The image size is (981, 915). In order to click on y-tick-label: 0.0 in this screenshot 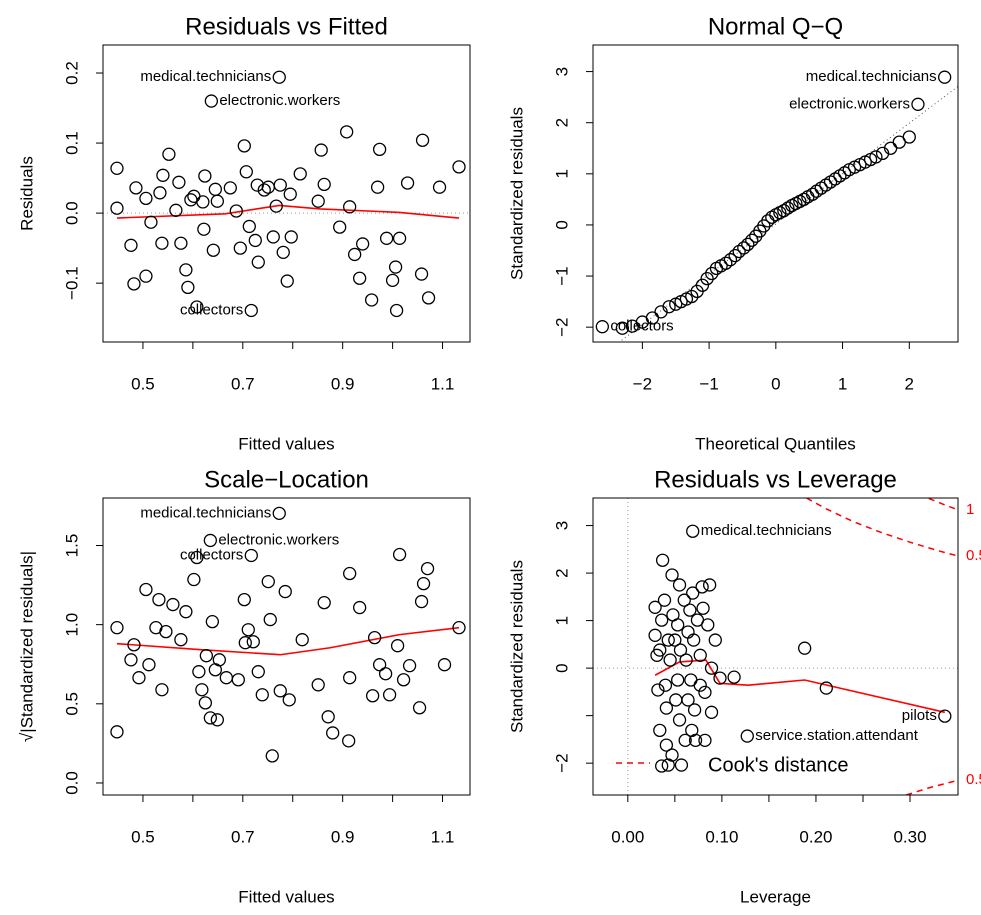, I will do `click(71, 213)`.